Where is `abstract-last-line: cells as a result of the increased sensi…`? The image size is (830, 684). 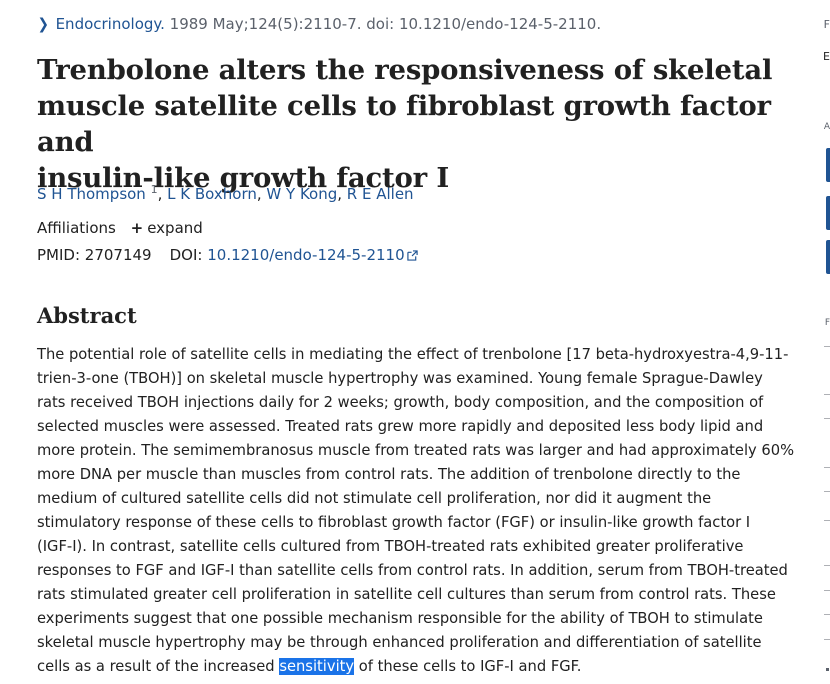 abstract-last-line: cells as a result of the increased sensi… is located at coordinates (309, 666).